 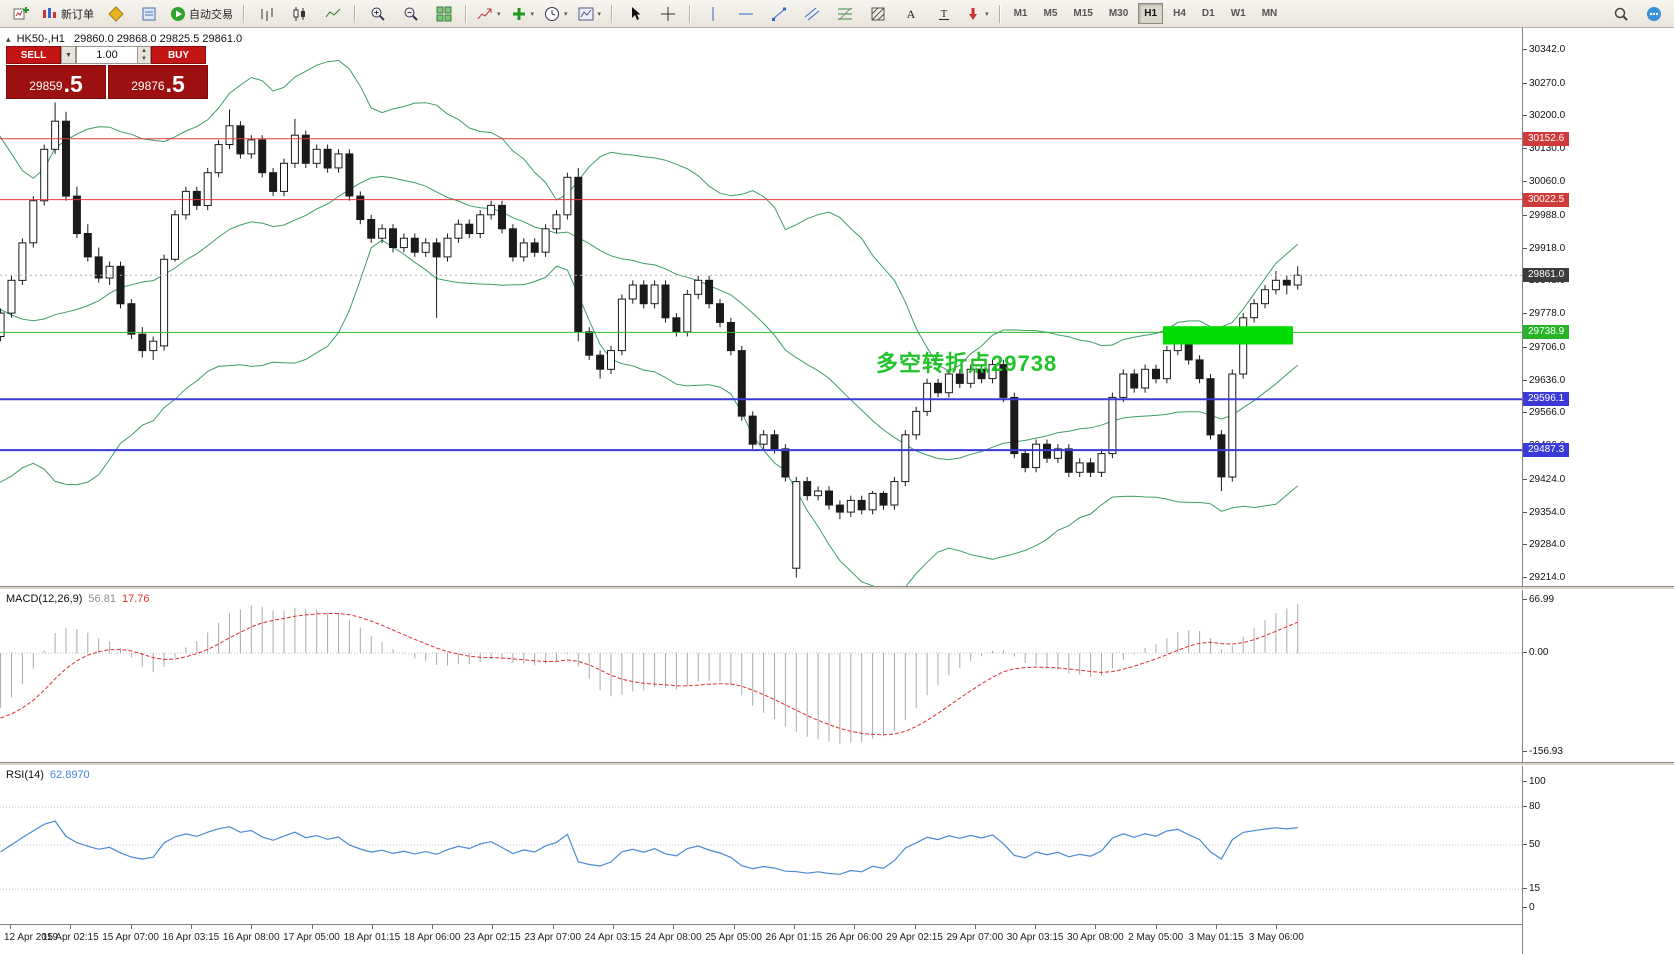 I want to click on zoom-in-icon, so click(x=378, y=14).